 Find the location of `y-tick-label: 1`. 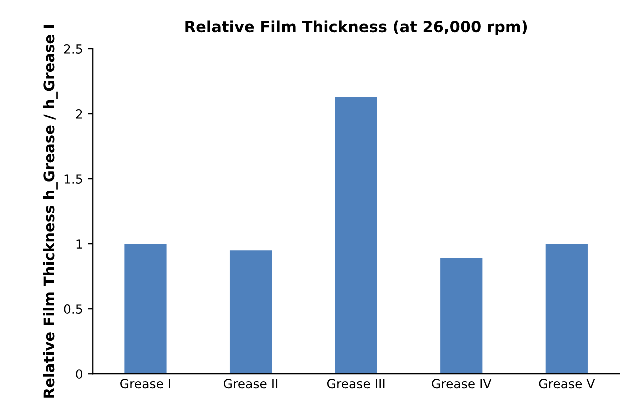

y-tick-label: 1 is located at coordinates (79, 244).